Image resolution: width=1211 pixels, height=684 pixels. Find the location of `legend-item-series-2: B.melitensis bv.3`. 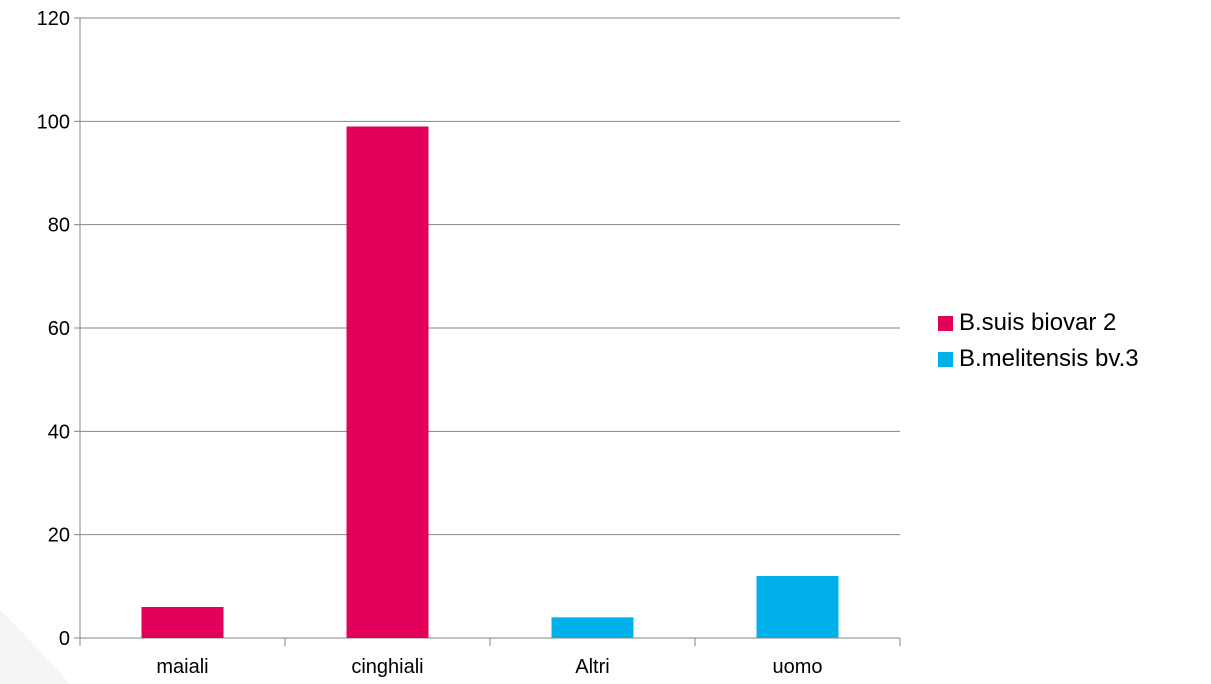

legend-item-series-2: B.melitensis bv.3 is located at coordinates (1038, 359).